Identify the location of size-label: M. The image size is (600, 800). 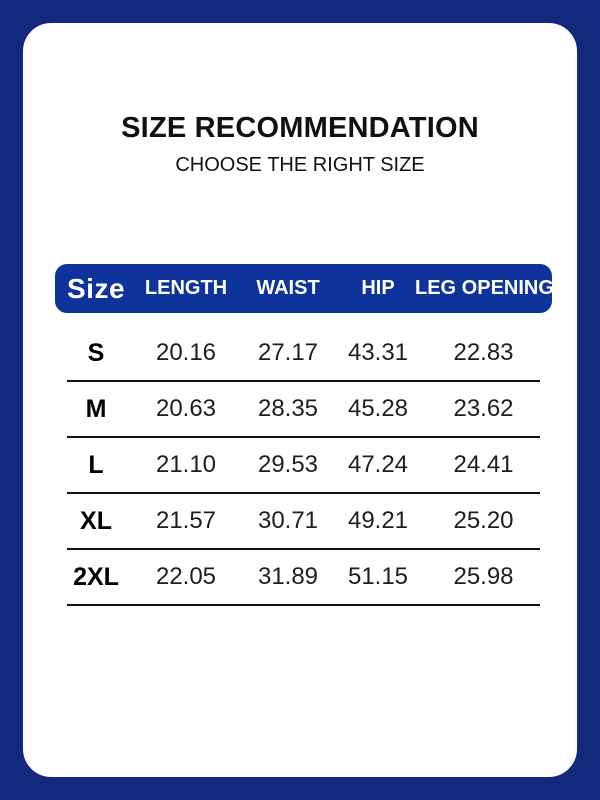
(96, 408).